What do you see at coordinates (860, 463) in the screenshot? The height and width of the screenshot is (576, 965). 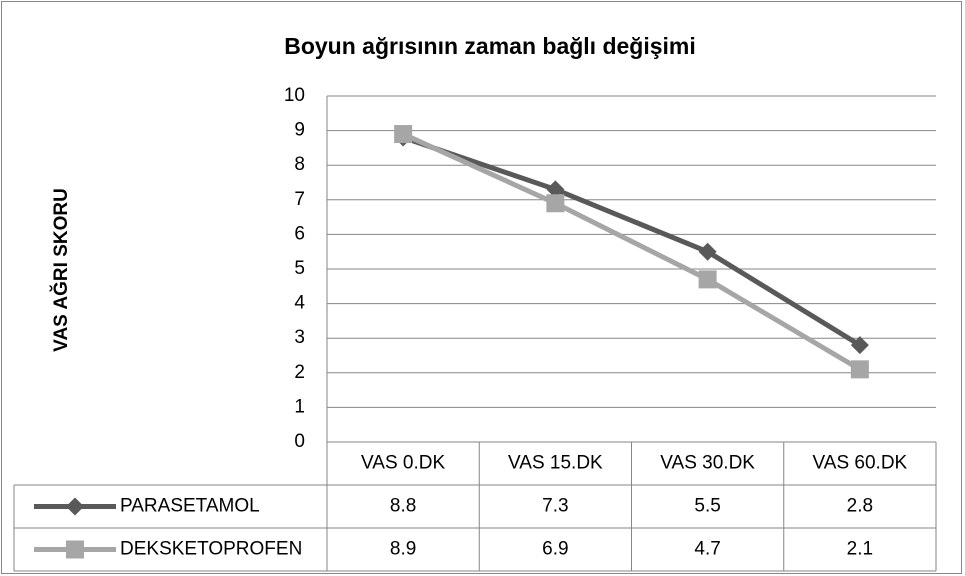 I see `x-tick-label: VAS 60.DK` at bounding box center [860, 463].